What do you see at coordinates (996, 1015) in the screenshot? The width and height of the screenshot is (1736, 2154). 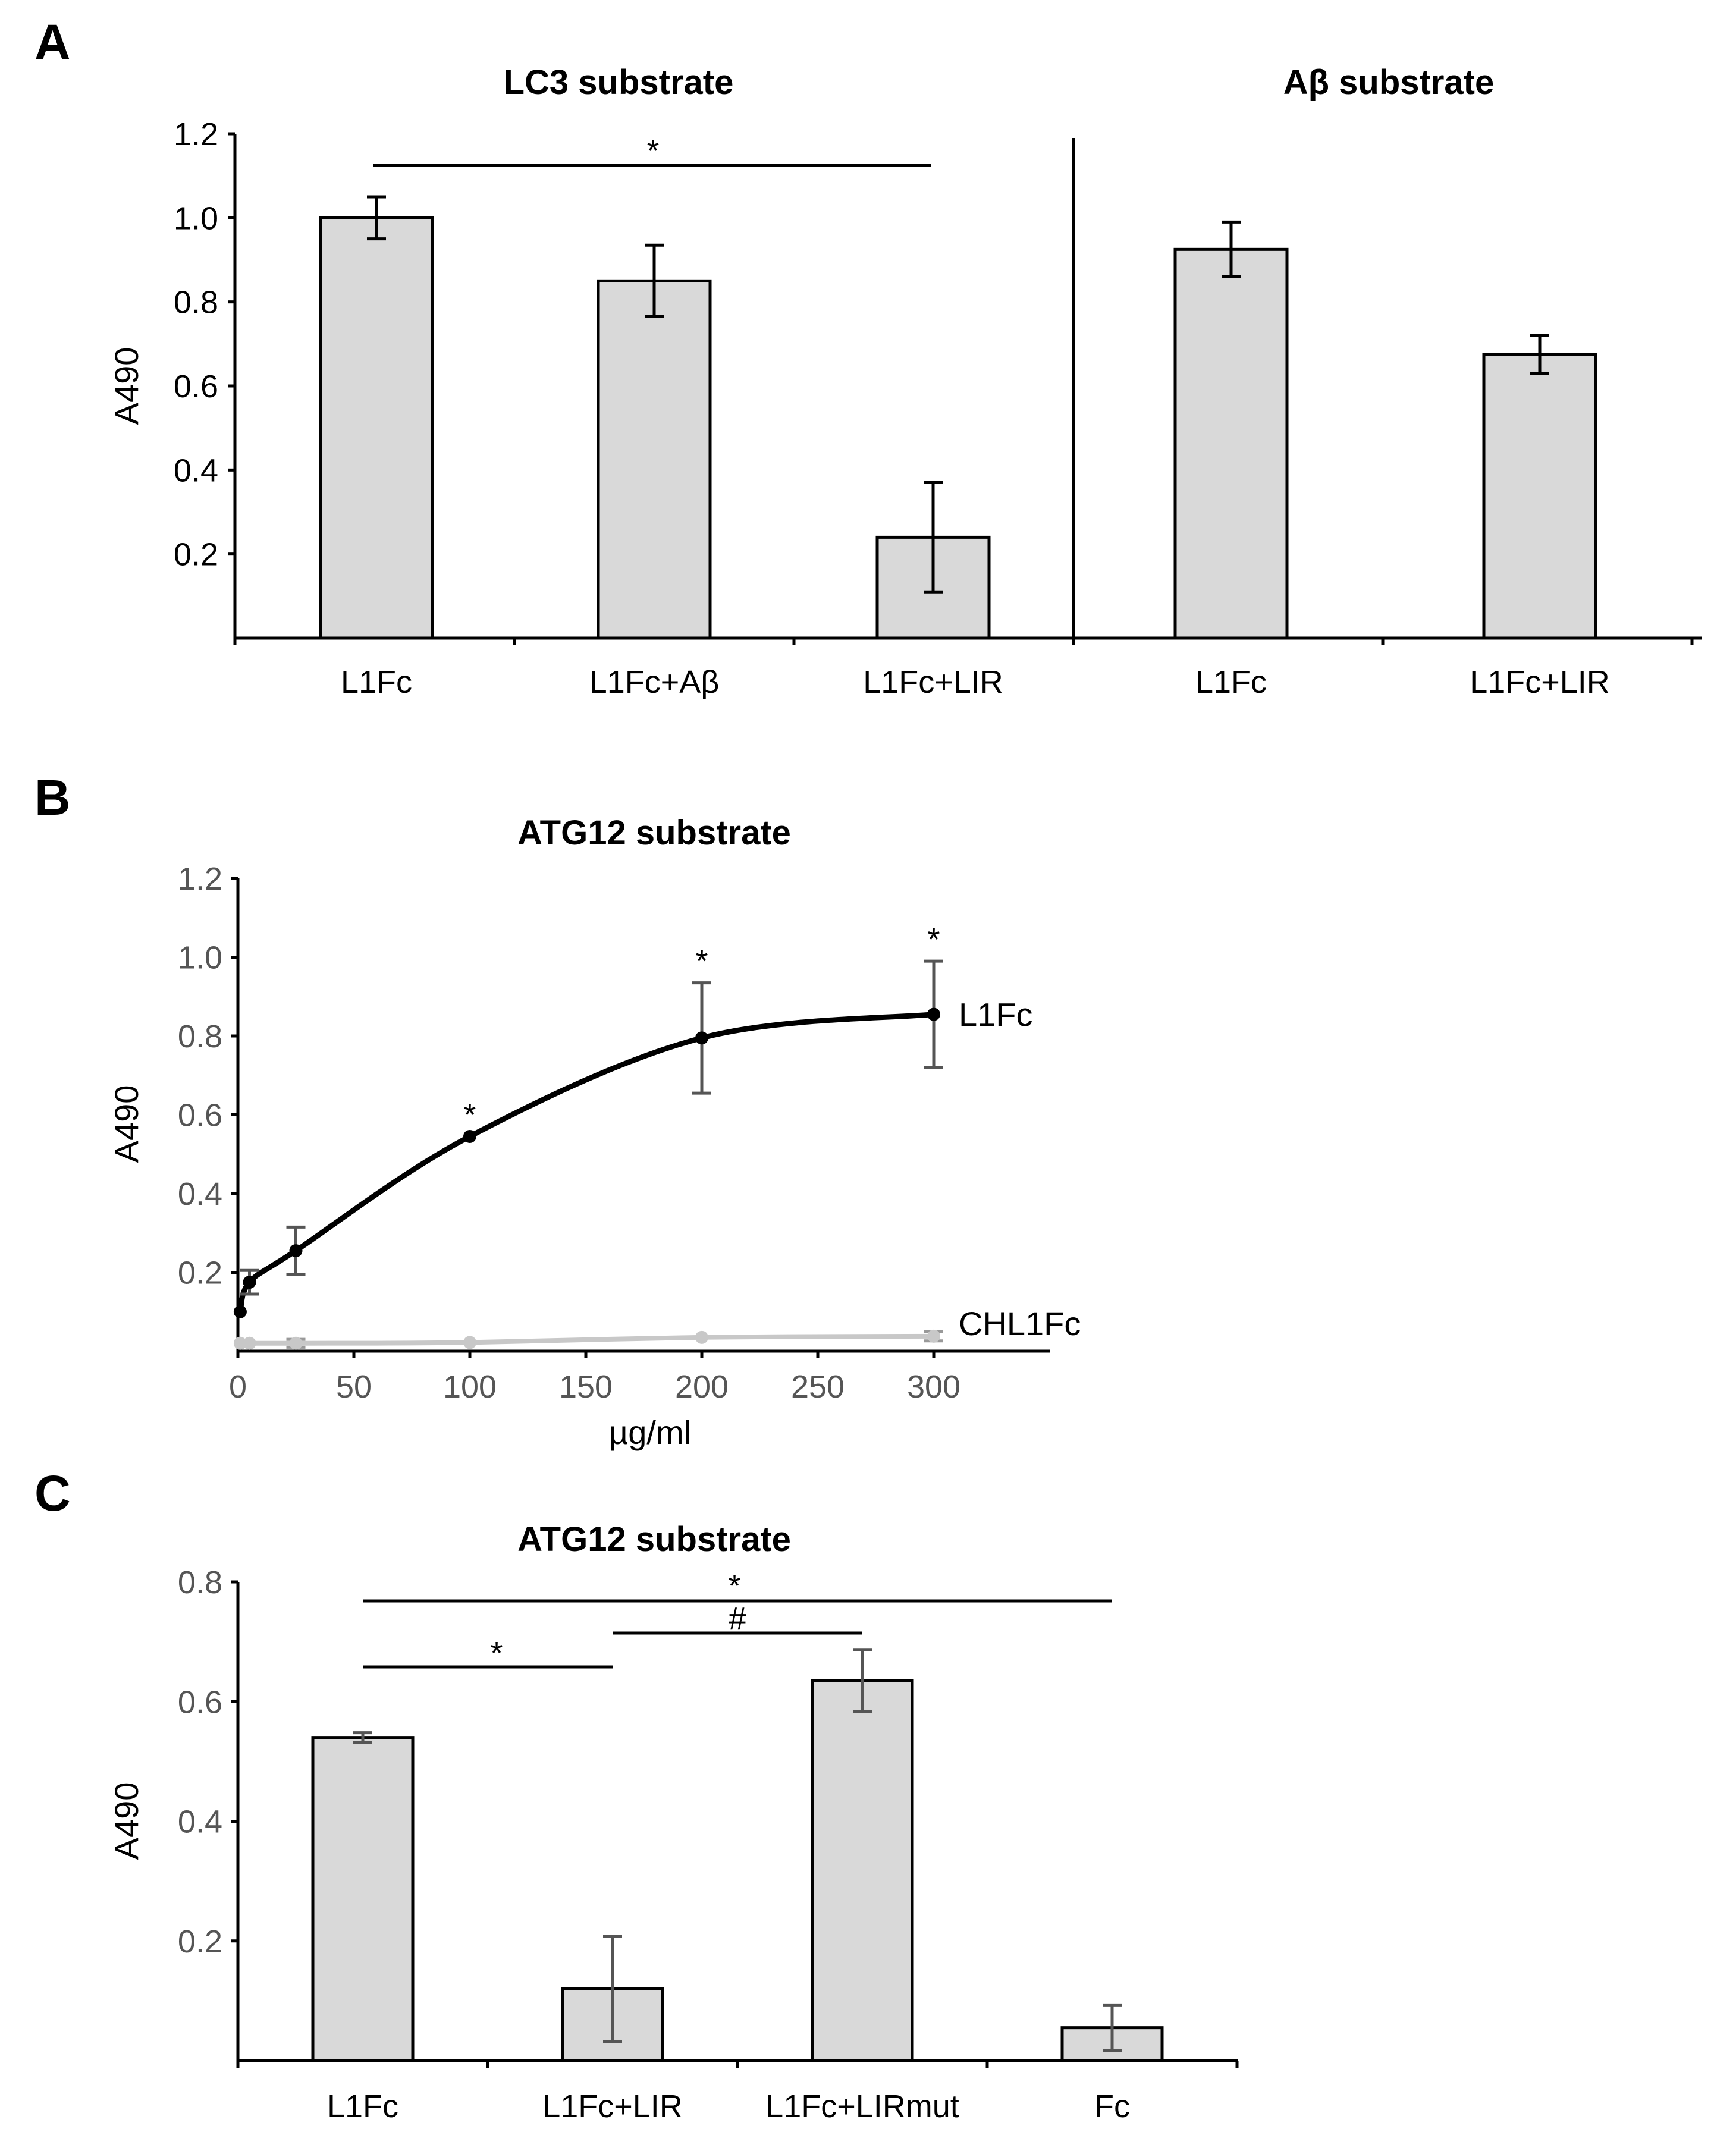 I see `series-label: L1Fc` at bounding box center [996, 1015].